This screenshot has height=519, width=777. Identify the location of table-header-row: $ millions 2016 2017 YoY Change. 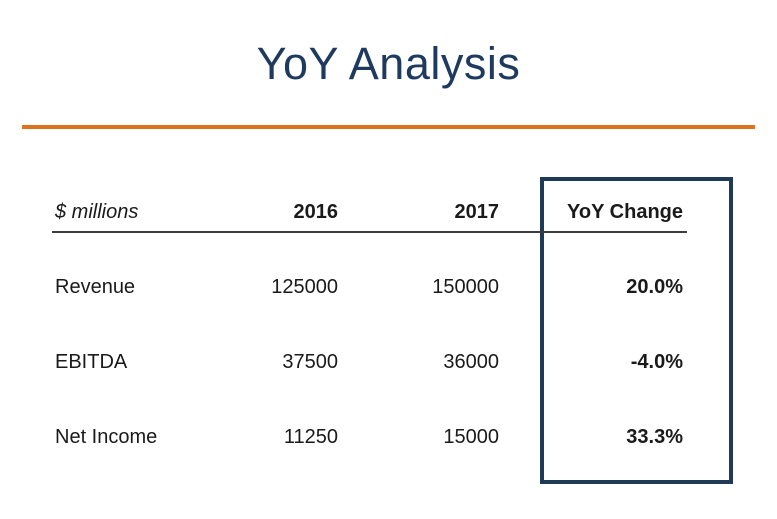
(367, 212).